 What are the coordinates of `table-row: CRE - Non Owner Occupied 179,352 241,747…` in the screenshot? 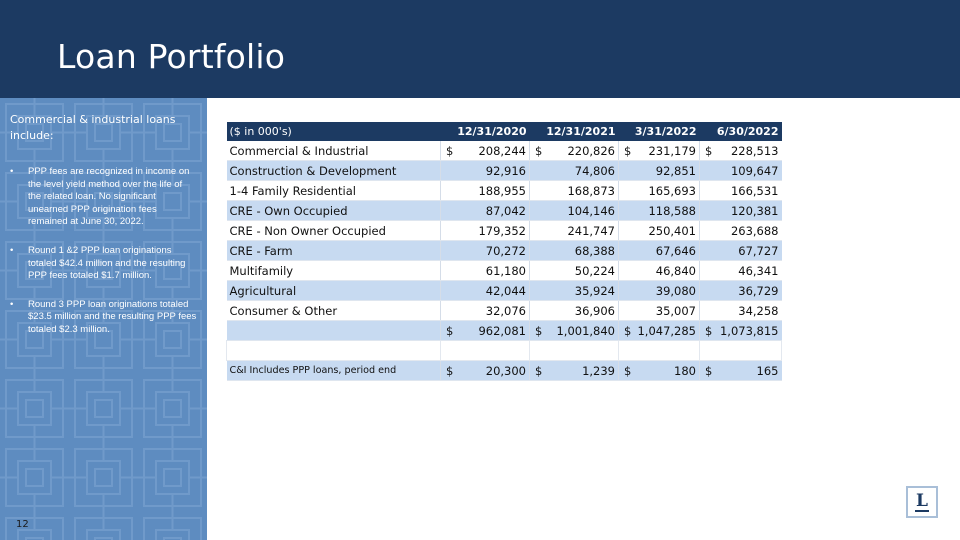 It's located at (504, 230).